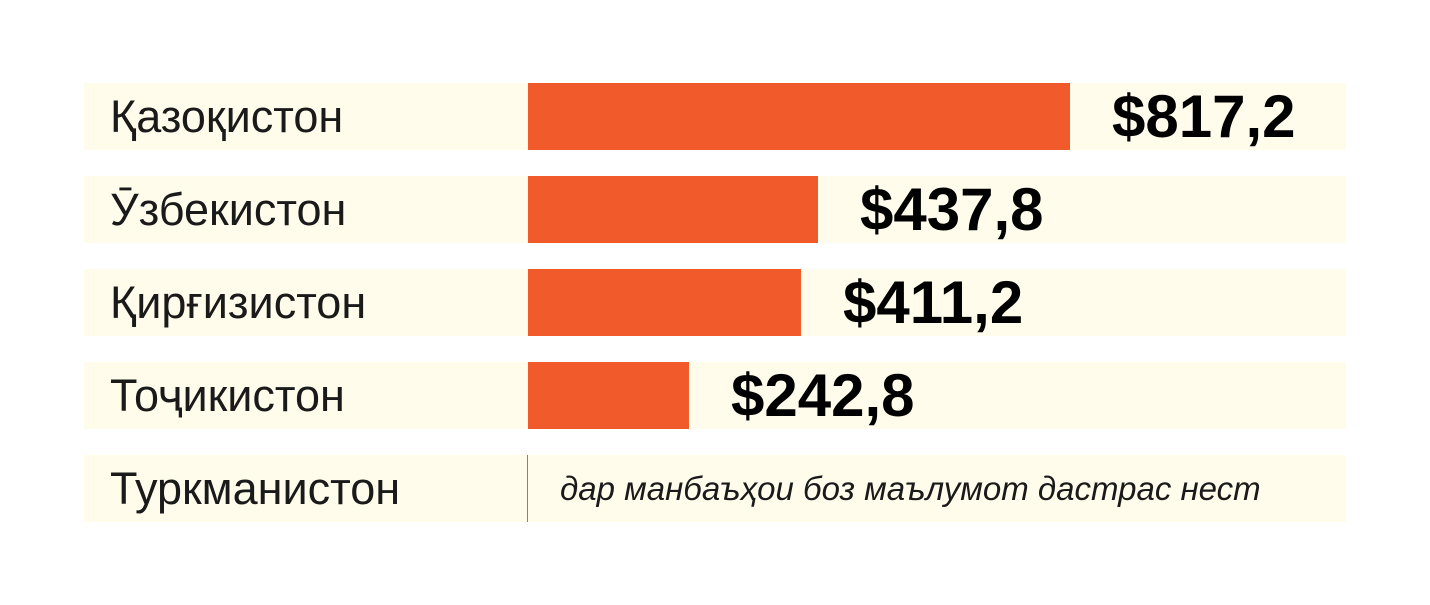 The width and height of the screenshot is (1430, 605). What do you see at coordinates (255, 488) in the screenshot?
I see `category-label: Туркманистон` at bounding box center [255, 488].